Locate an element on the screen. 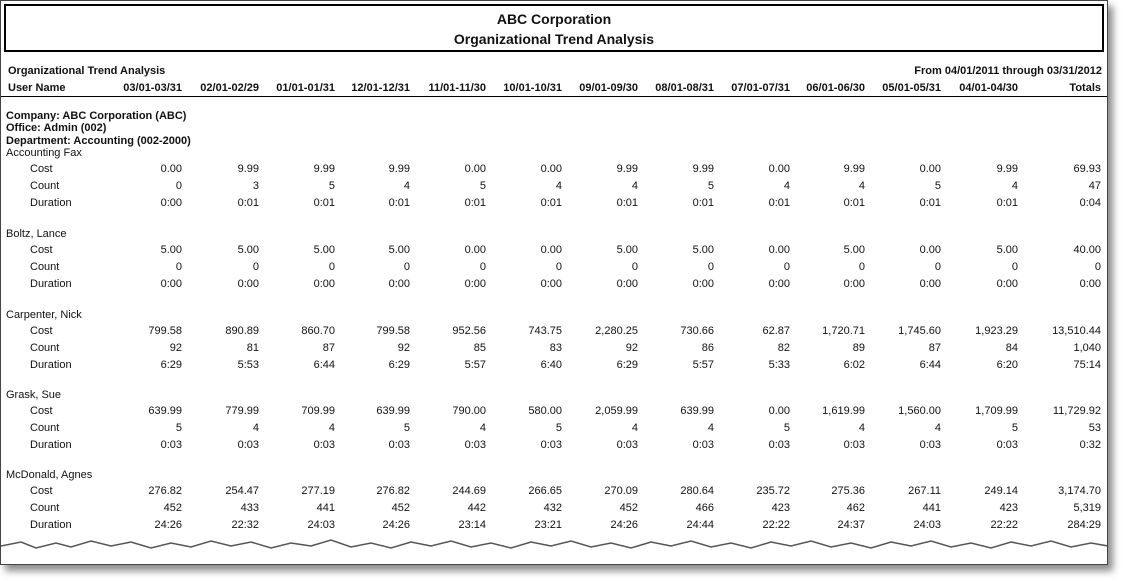  value-cell: 23:14 is located at coordinates (472, 525).